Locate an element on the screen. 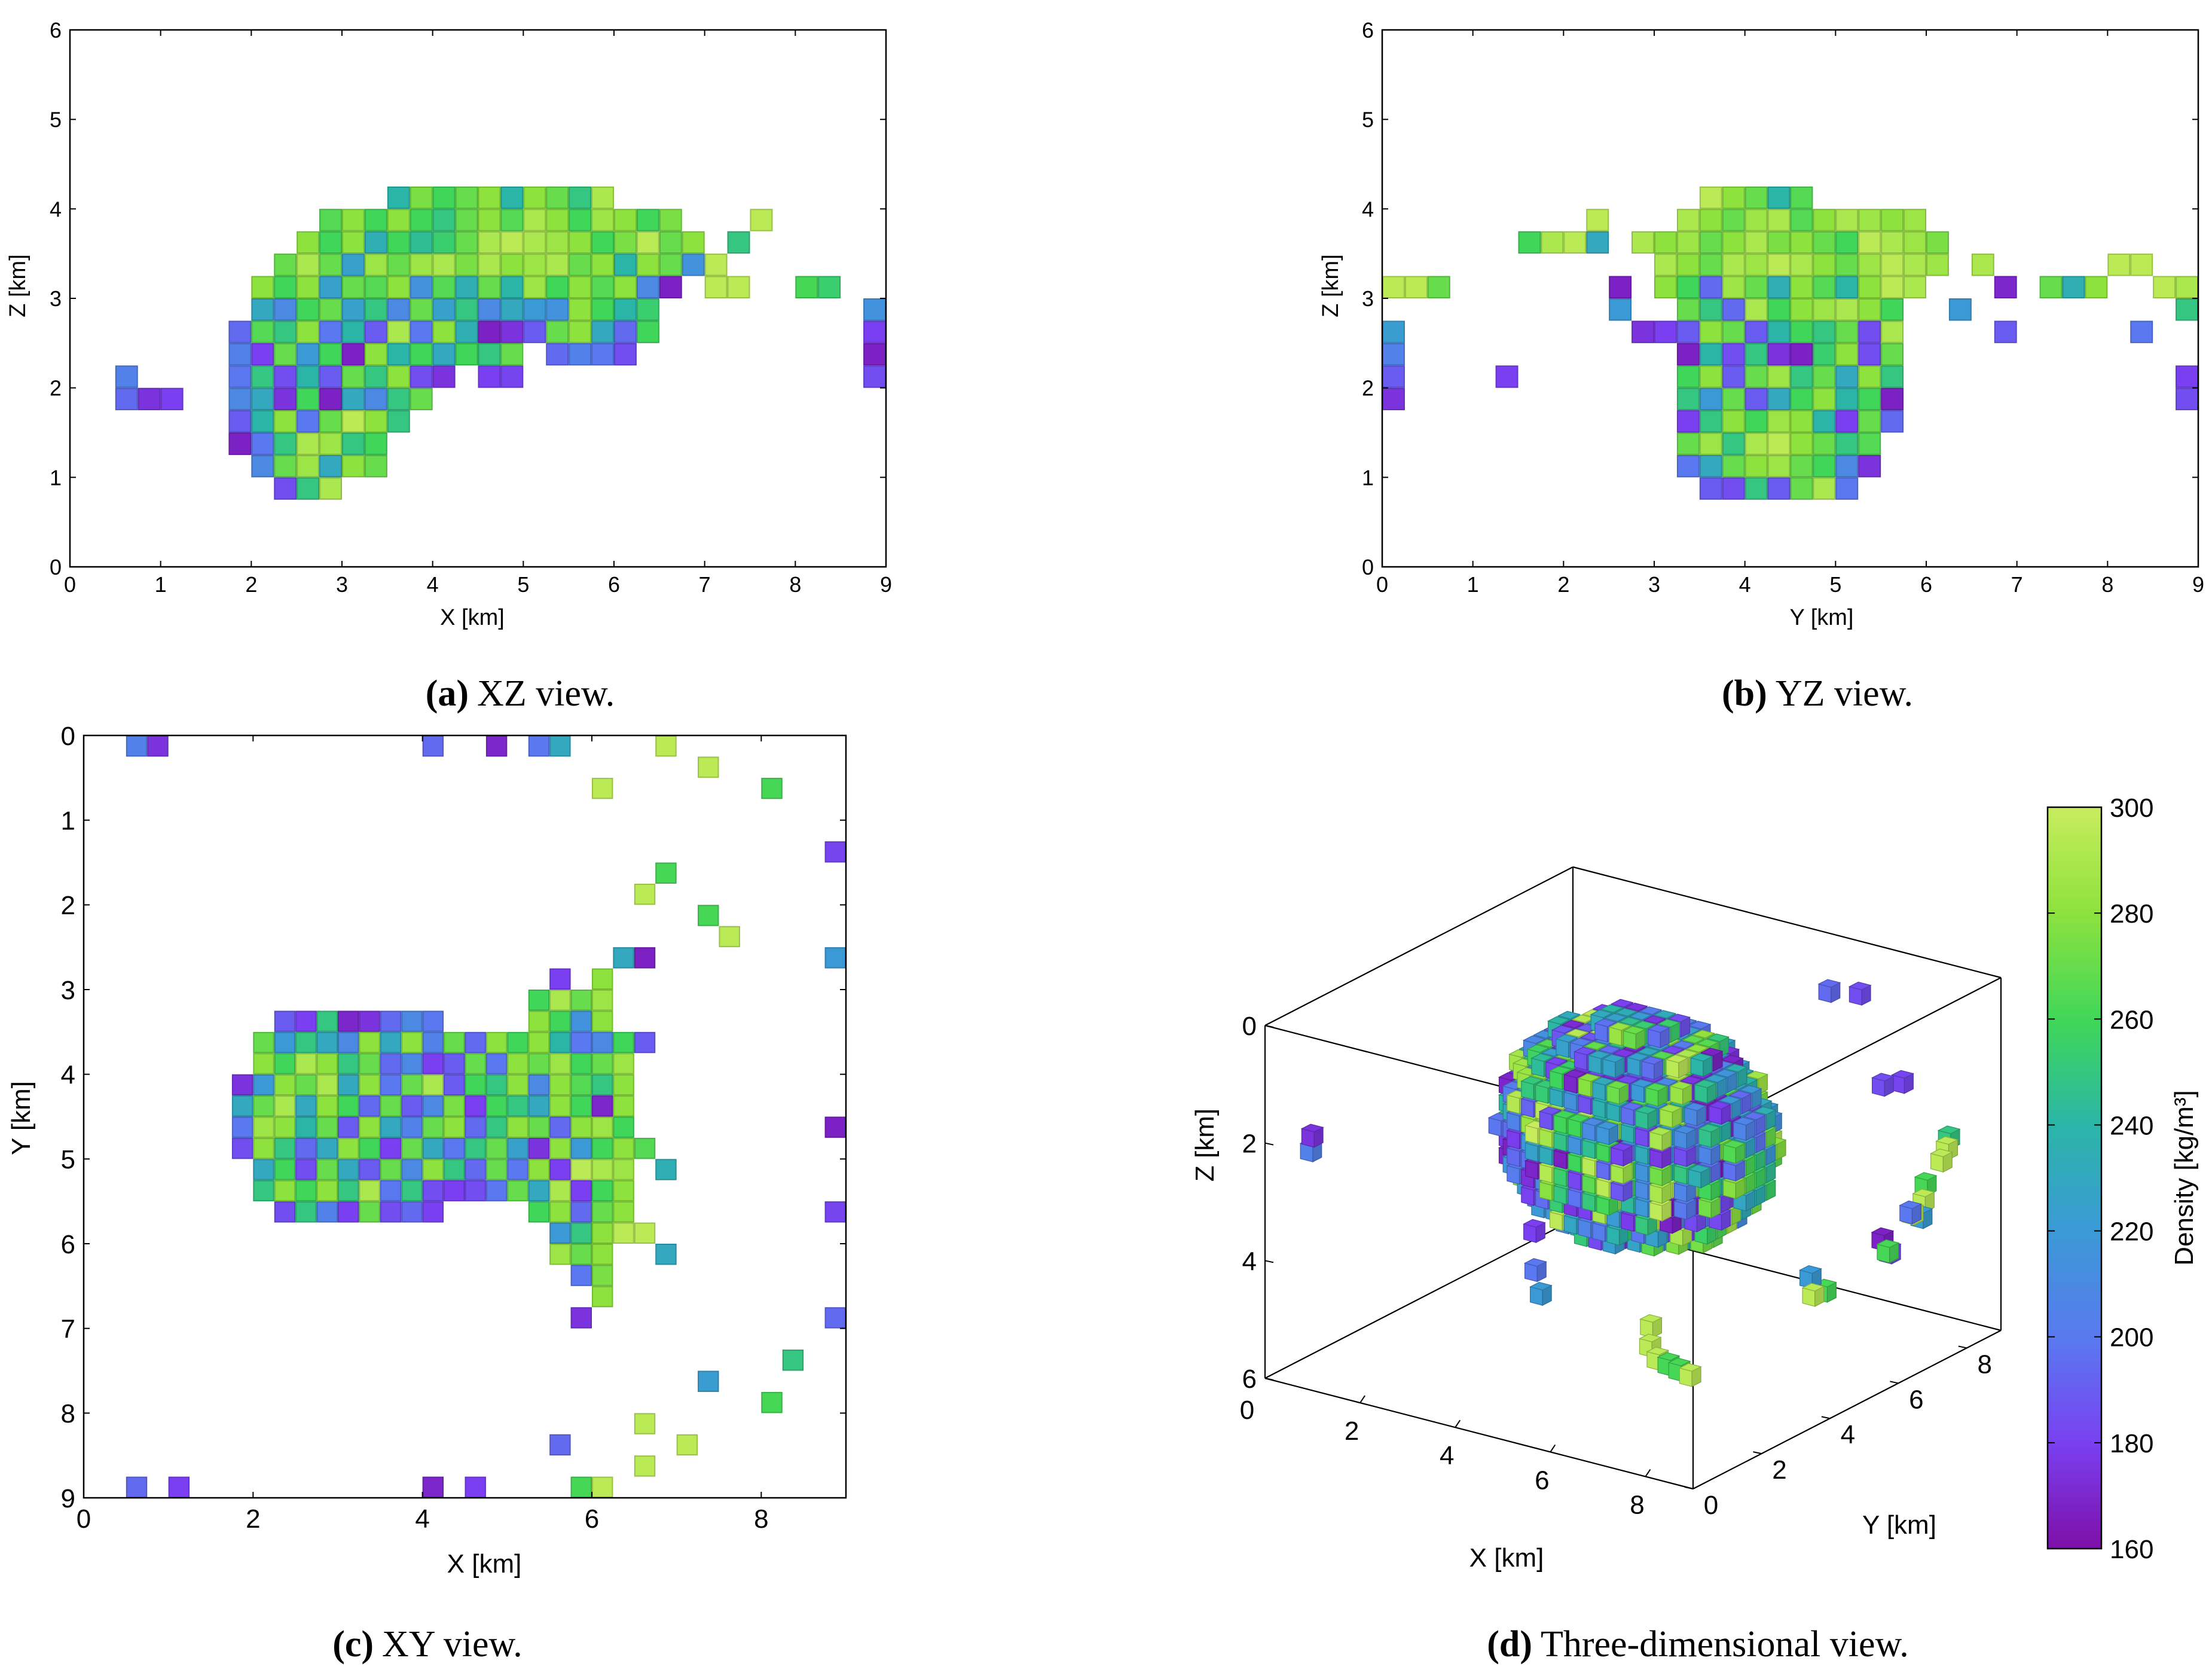 This screenshot has width=2212, height=1676. x-tick-label: 6 is located at coordinates (1926, 584).